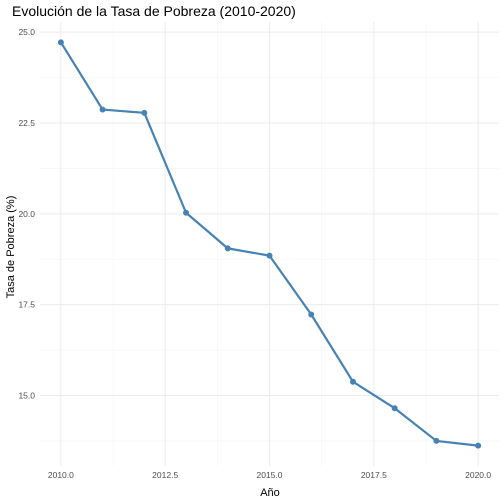 This screenshot has width=504, height=504. I want to click on x-tick-label: 2015.0, so click(270, 475).